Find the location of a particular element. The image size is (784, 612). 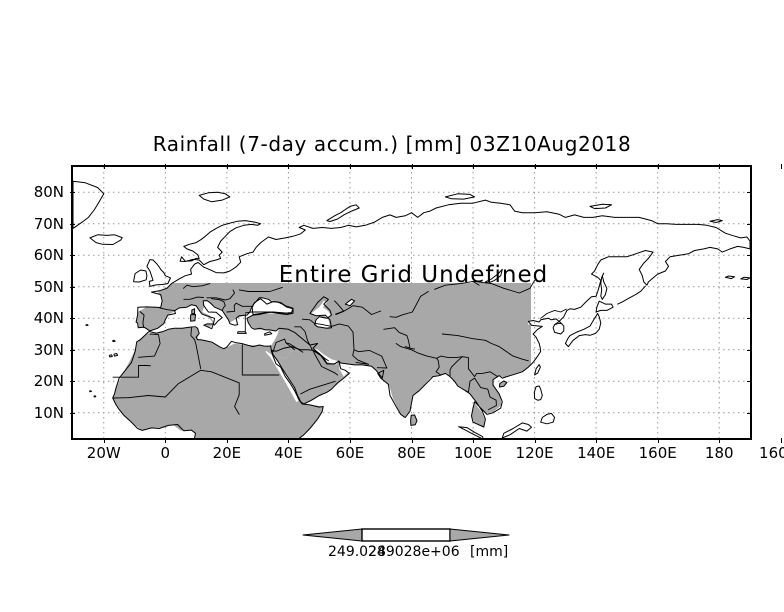

y-tick-label: 50N is located at coordinates (48, 286).